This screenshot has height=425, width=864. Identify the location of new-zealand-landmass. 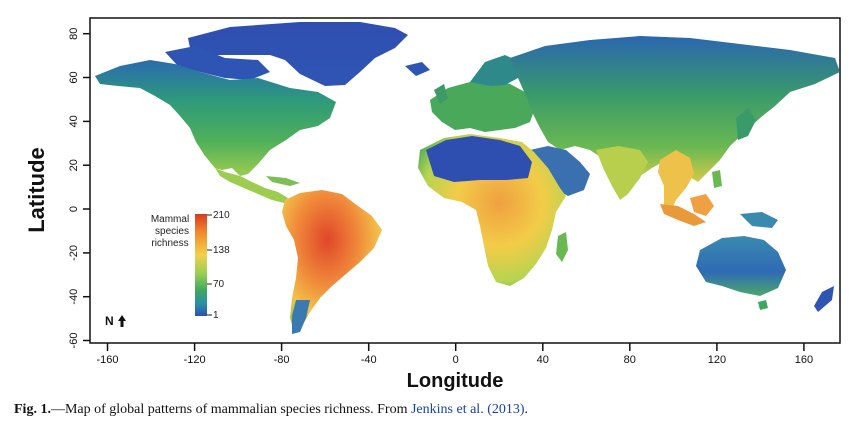
(824, 299).